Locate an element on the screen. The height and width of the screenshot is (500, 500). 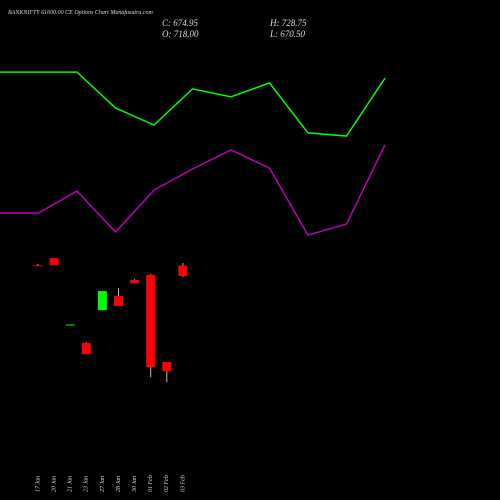
x-tick-label: 03 Feb is located at coordinates (183, 483).